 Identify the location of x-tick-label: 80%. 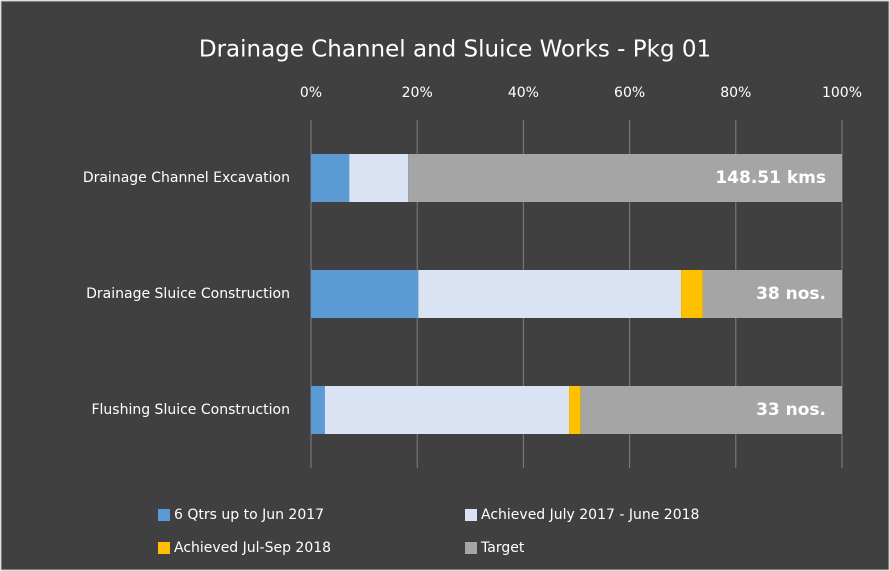
(735, 93).